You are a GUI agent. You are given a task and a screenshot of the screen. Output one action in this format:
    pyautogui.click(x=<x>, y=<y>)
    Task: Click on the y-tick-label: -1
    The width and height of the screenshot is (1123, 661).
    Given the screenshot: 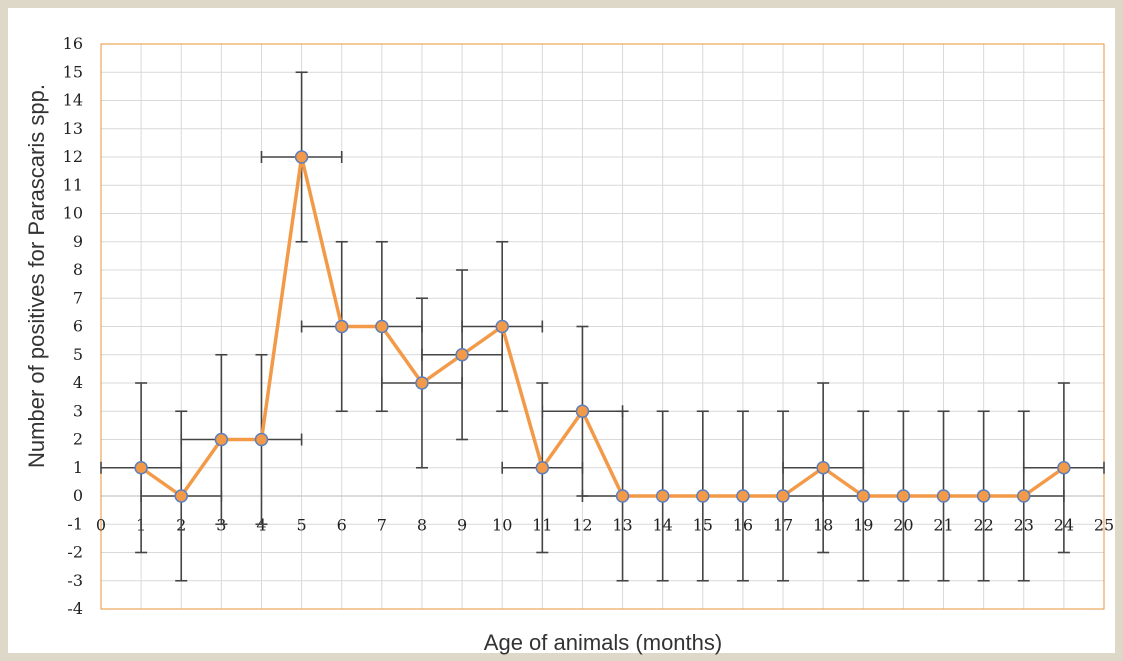 What is the action you would take?
    pyautogui.click(x=75, y=523)
    